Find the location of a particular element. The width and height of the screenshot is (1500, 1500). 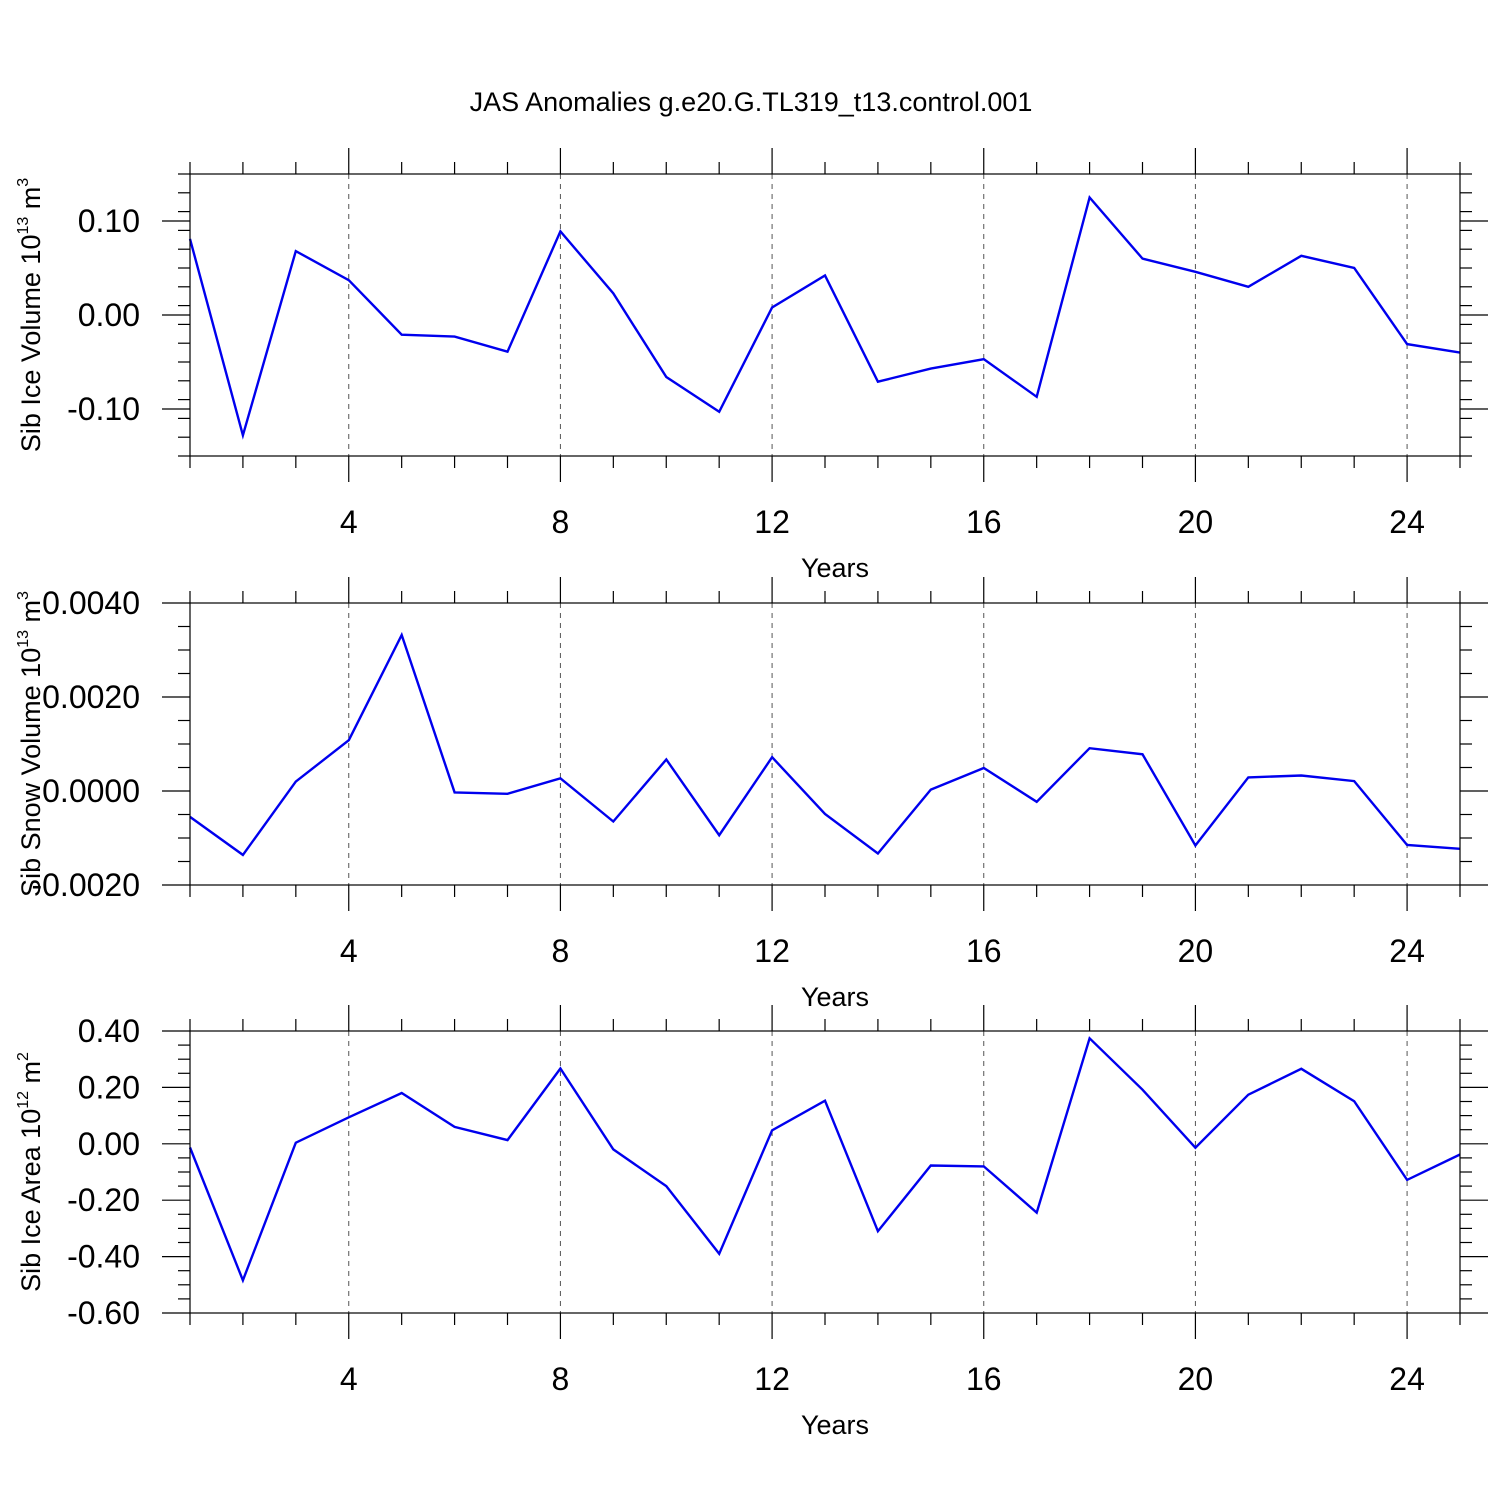

series-line-ice-volume is located at coordinates (824, 317).